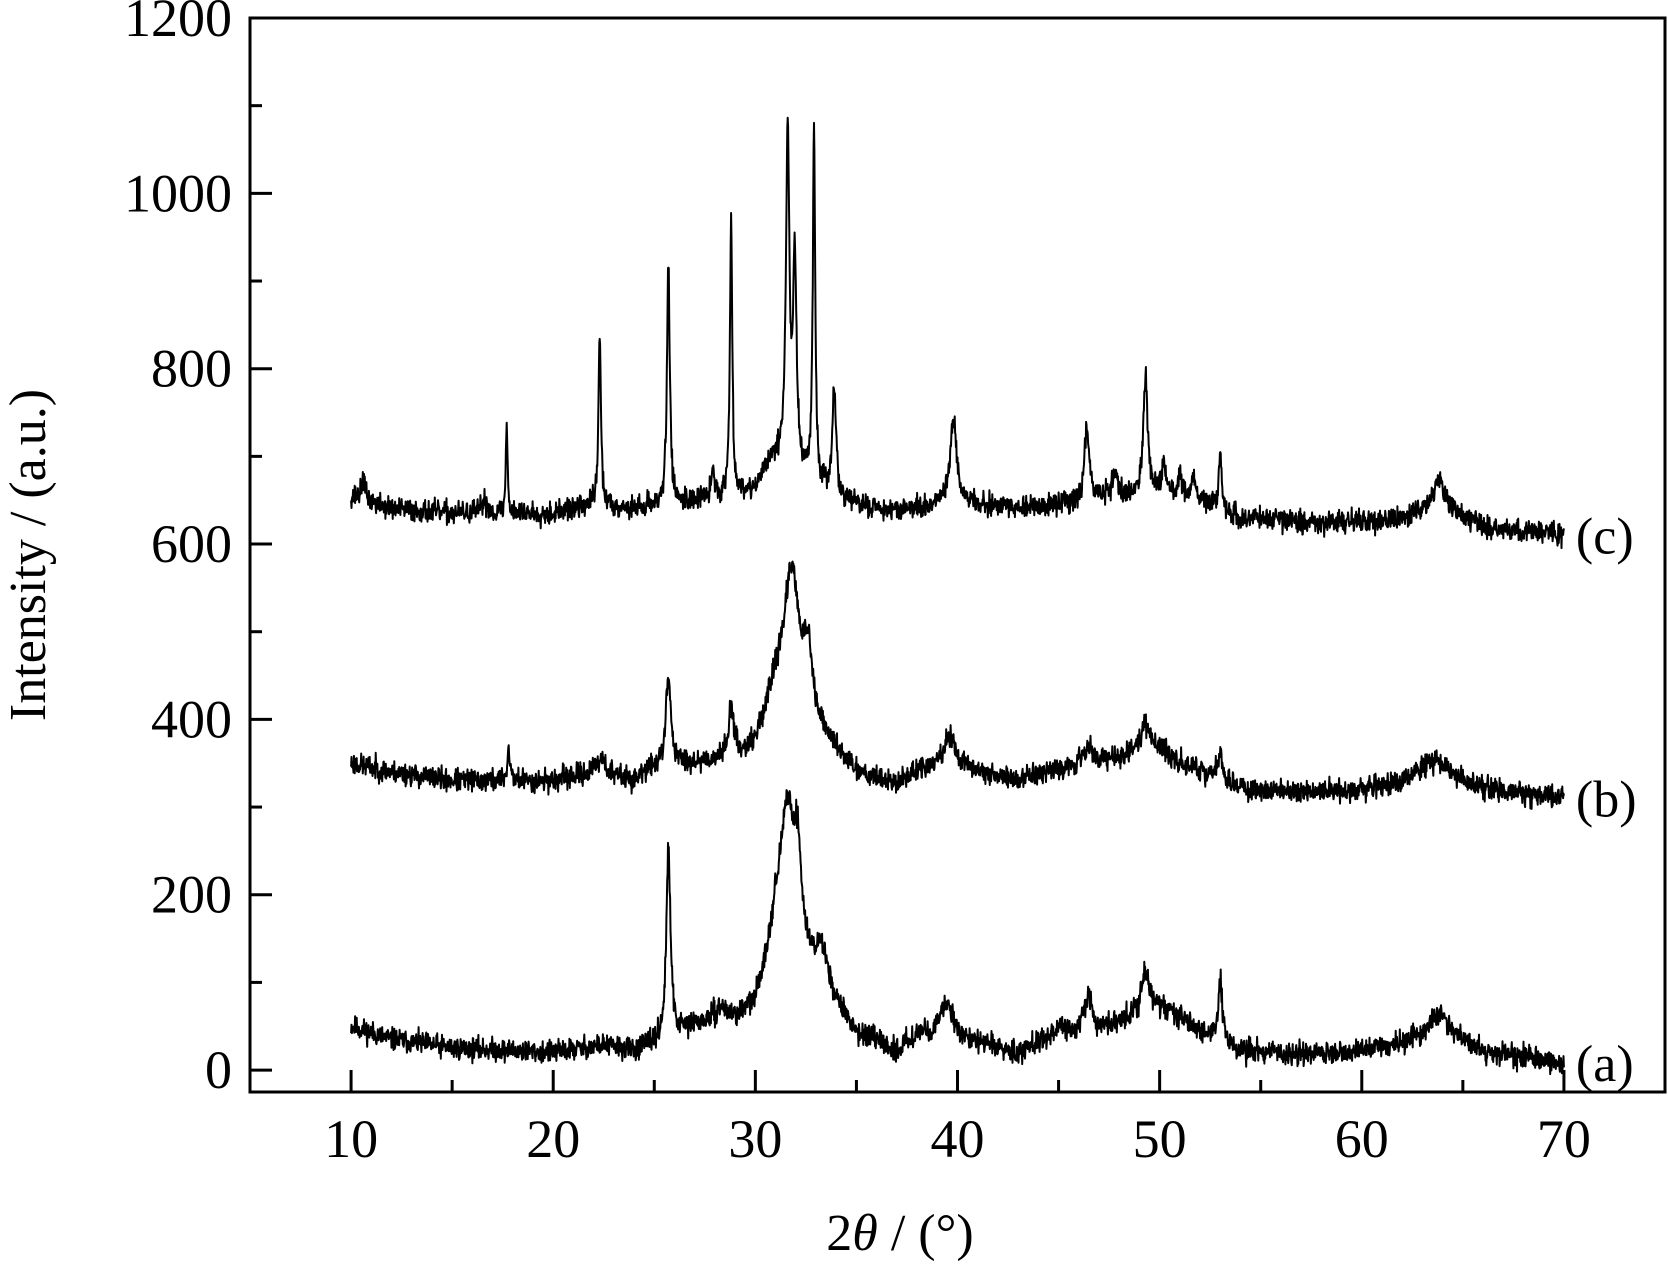 Image resolution: width=1668 pixels, height=1265 pixels. Describe the element at coordinates (958, 1139) in the screenshot. I see `x-tick-label-40: 40` at that location.